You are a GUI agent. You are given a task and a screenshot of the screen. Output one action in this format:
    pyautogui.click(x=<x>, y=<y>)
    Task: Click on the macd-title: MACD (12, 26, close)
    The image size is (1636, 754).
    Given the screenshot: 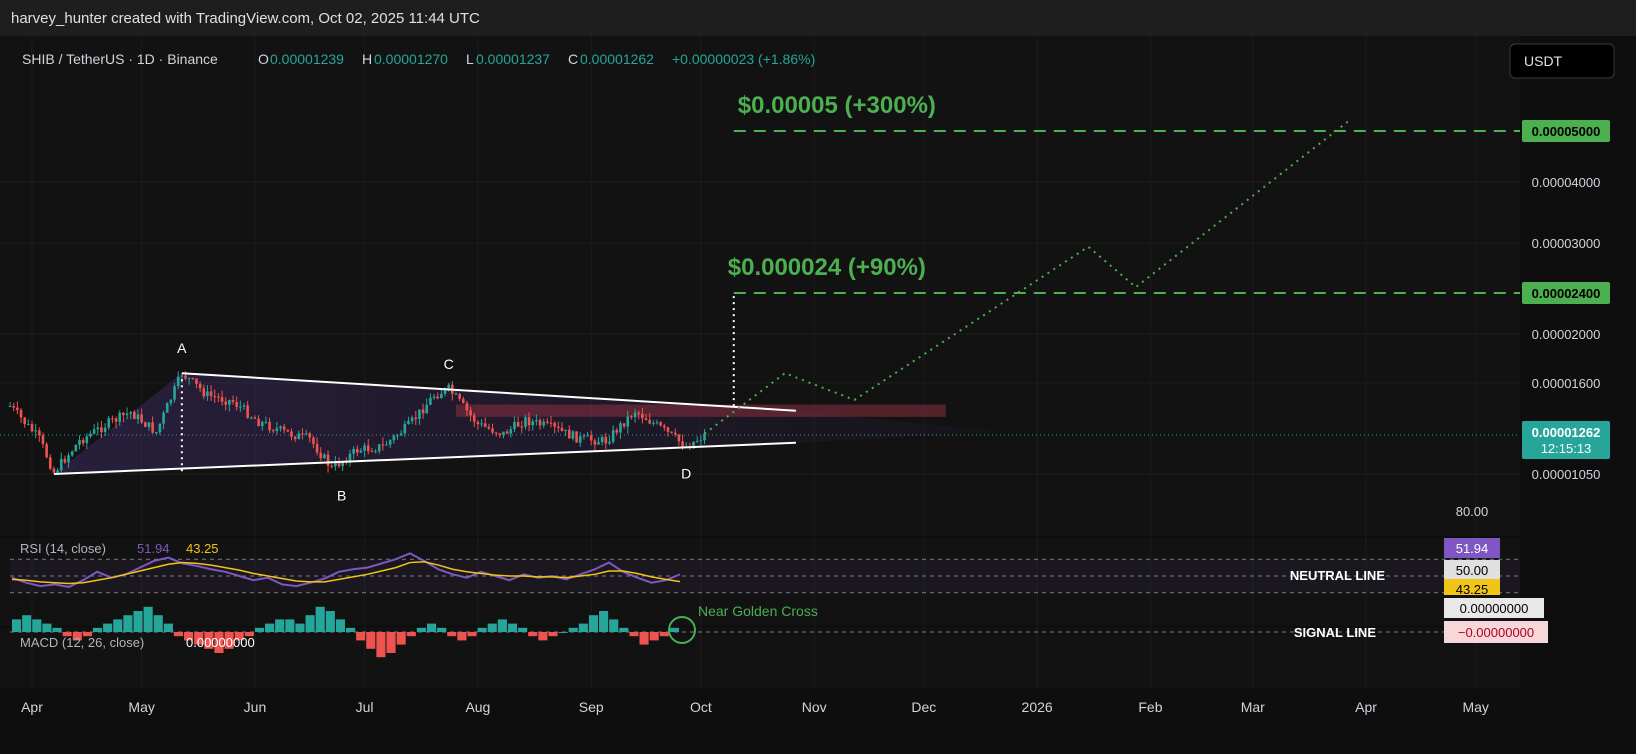 What is the action you would take?
    pyautogui.click(x=82, y=642)
    